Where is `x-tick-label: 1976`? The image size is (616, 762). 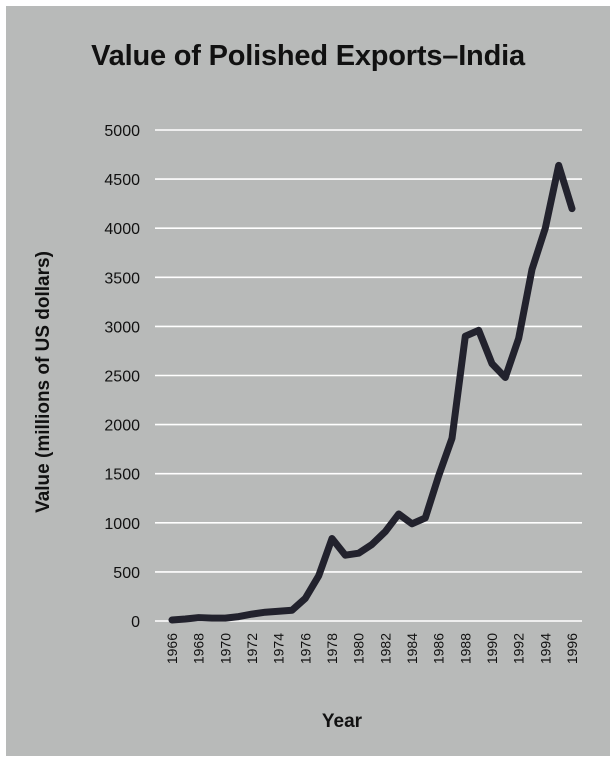 x-tick-label: 1976 is located at coordinates (305, 648).